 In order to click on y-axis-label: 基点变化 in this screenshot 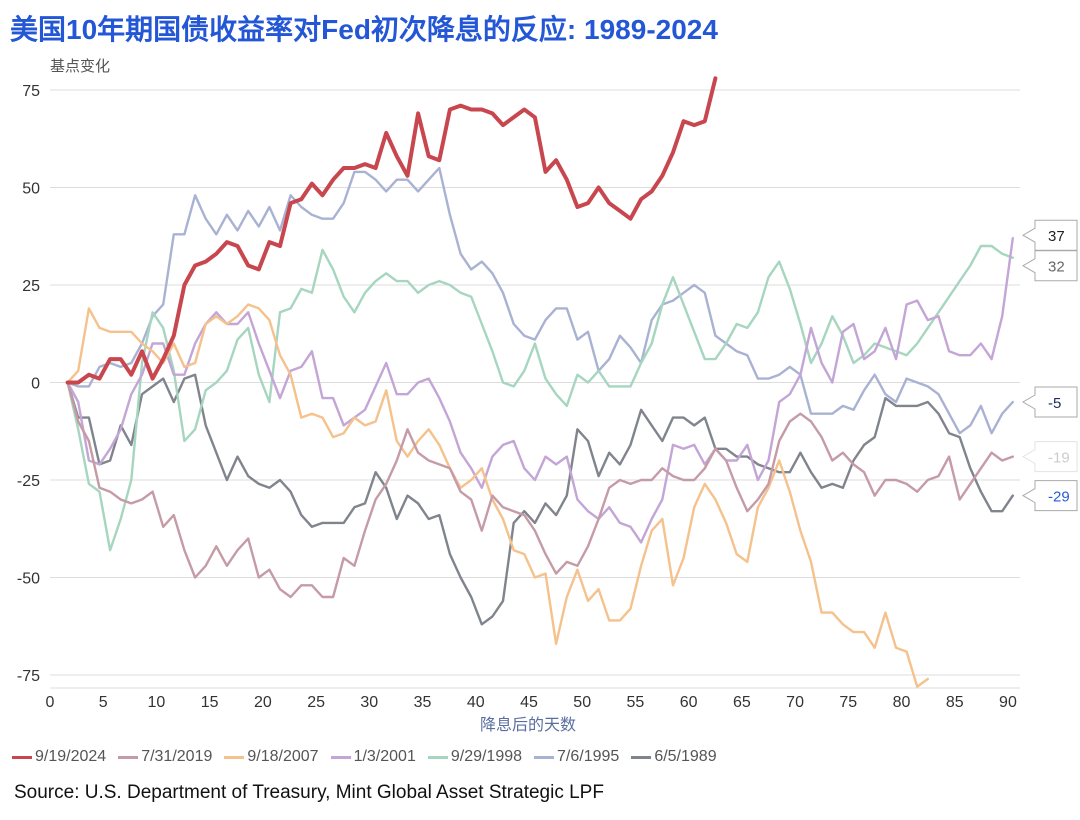, I will do `click(80, 66)`.